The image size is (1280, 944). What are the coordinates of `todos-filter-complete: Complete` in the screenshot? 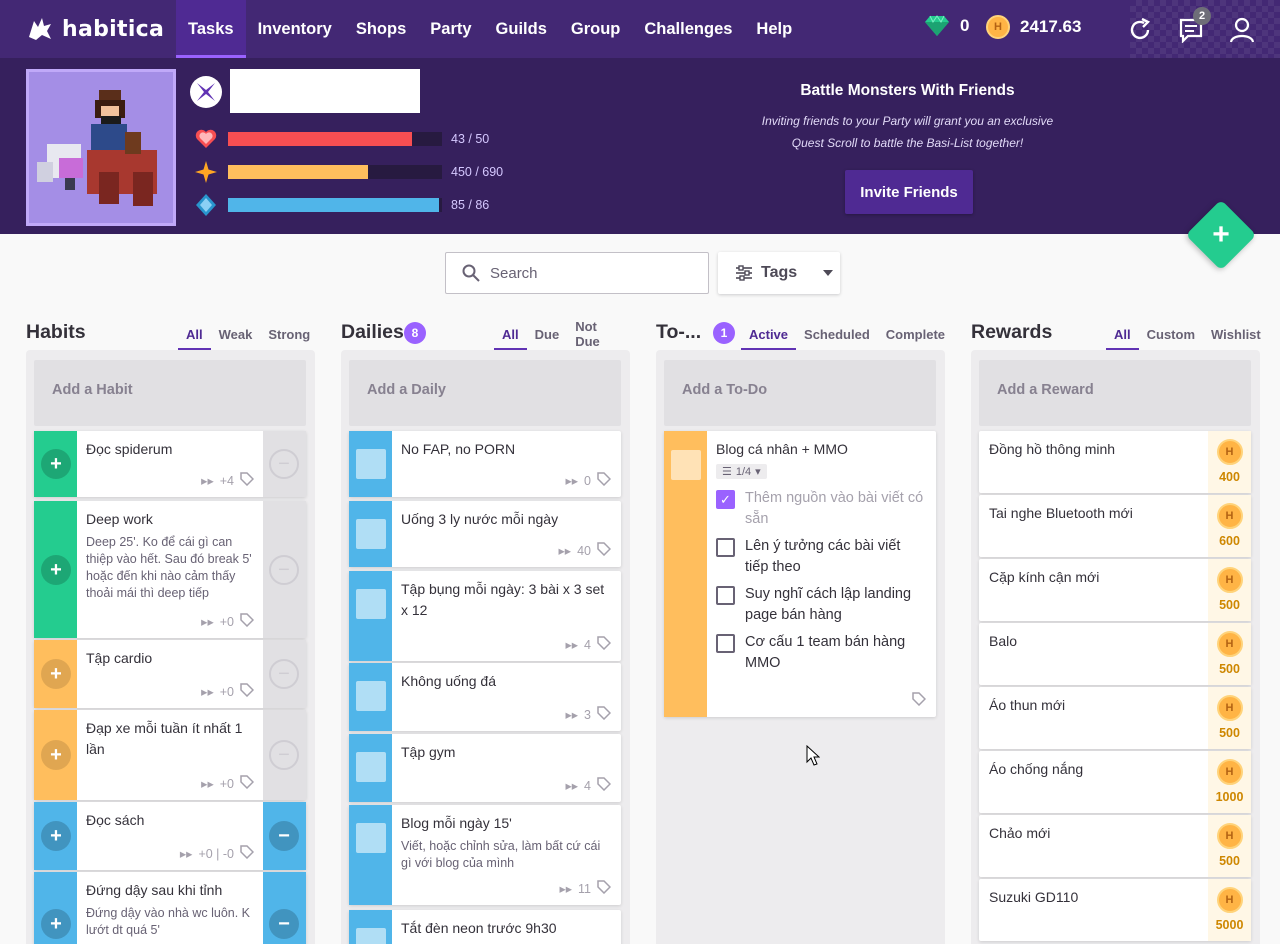 It's located at (915, 334).